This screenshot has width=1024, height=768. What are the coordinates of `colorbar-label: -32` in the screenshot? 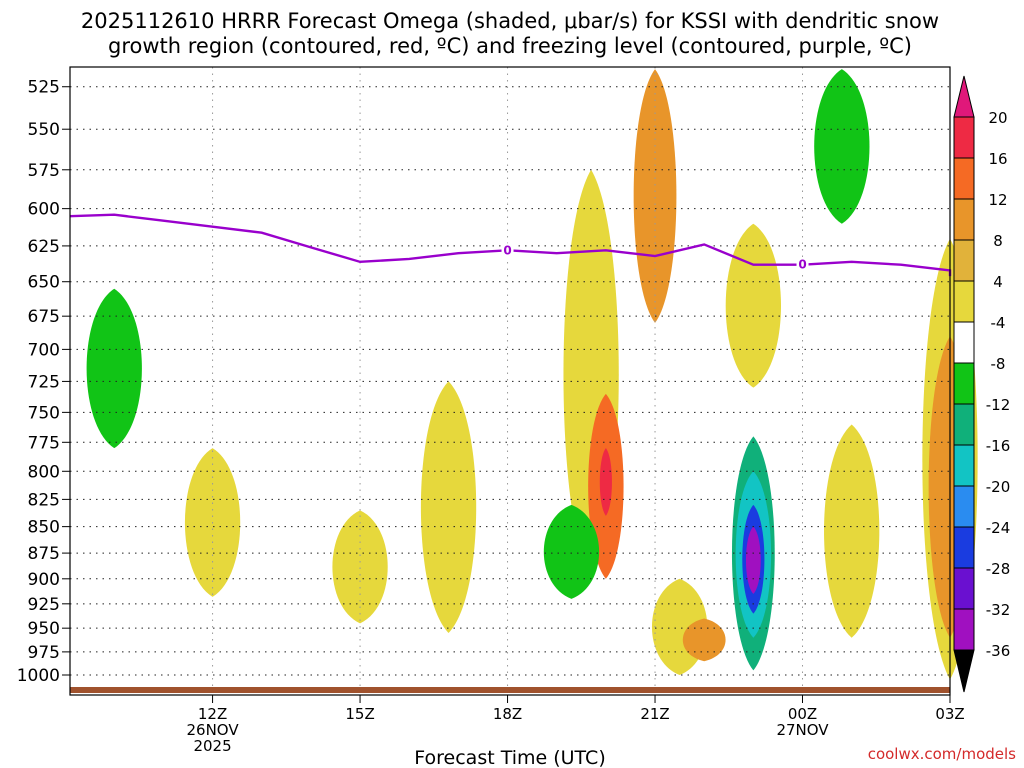 It's located at (998, 610).